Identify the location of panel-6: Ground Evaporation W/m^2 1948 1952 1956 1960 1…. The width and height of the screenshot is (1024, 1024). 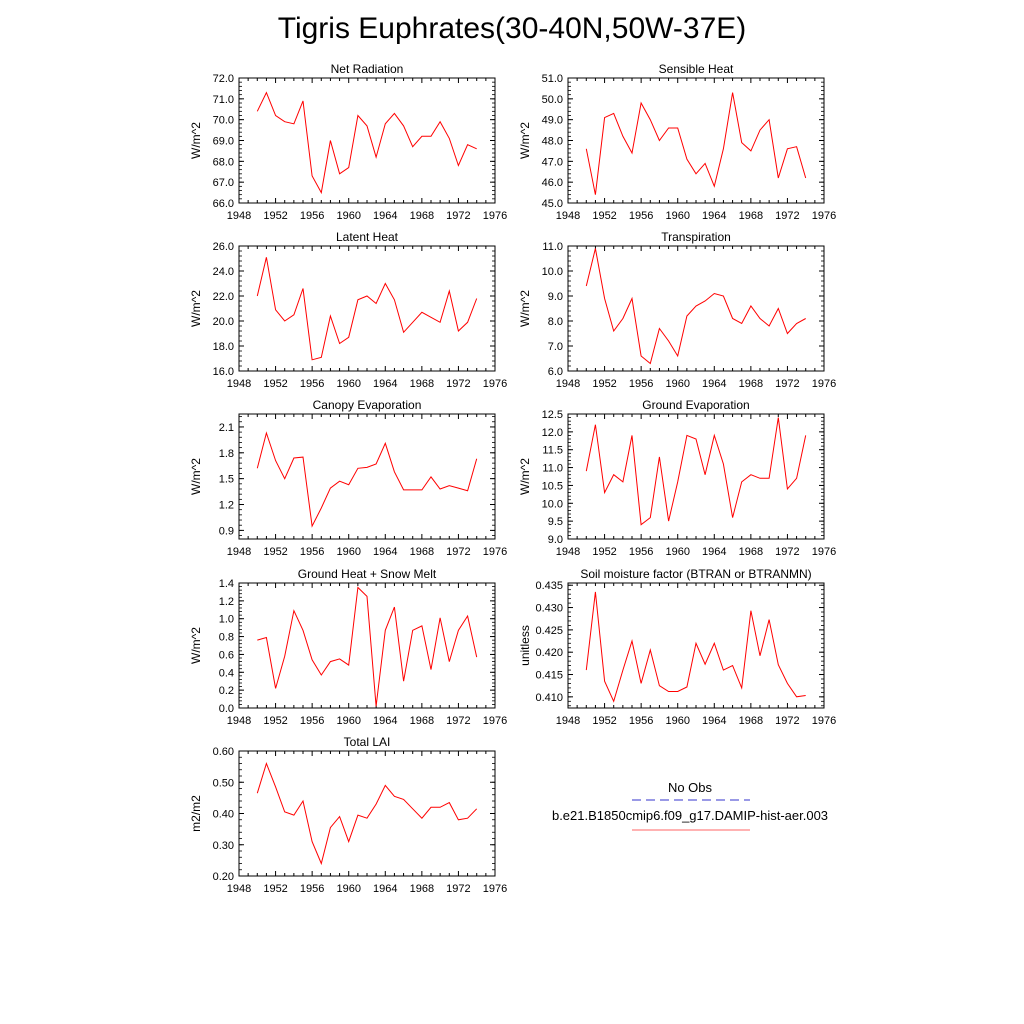
(677, 478).